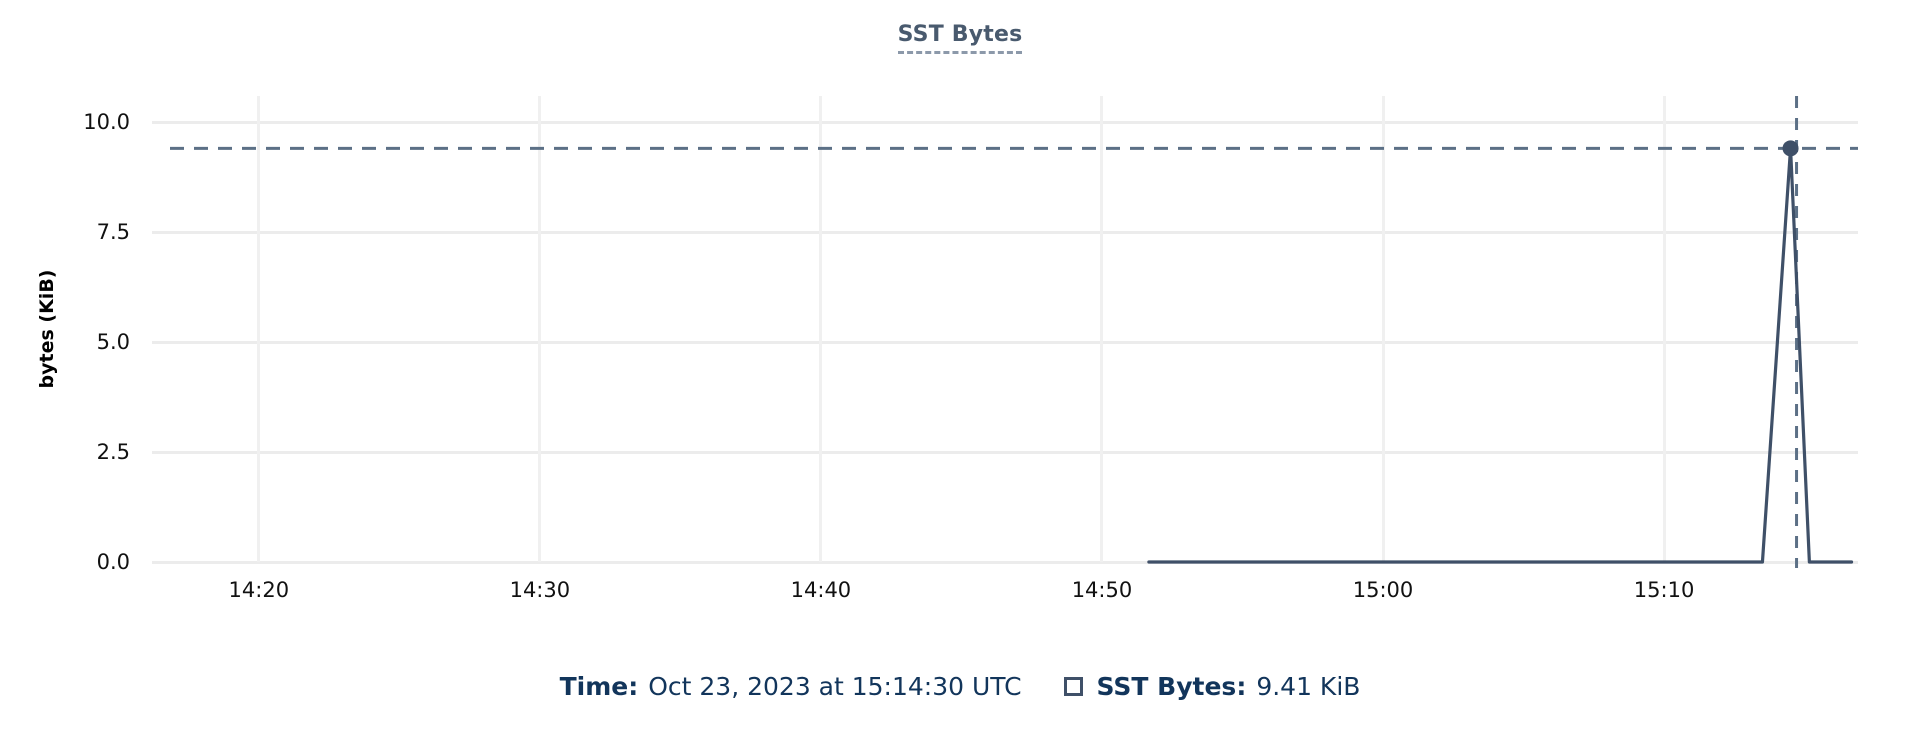  I want to click on y-axis-tick-label: 7.5, so click(113, 232).